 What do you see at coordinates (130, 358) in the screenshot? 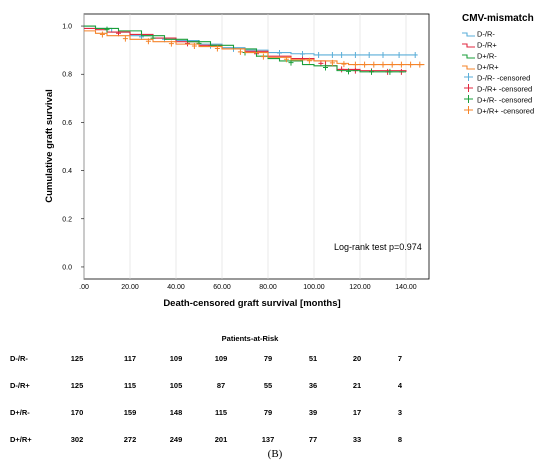
I see `risk-cell: 117` at bounding box center [130, 358].